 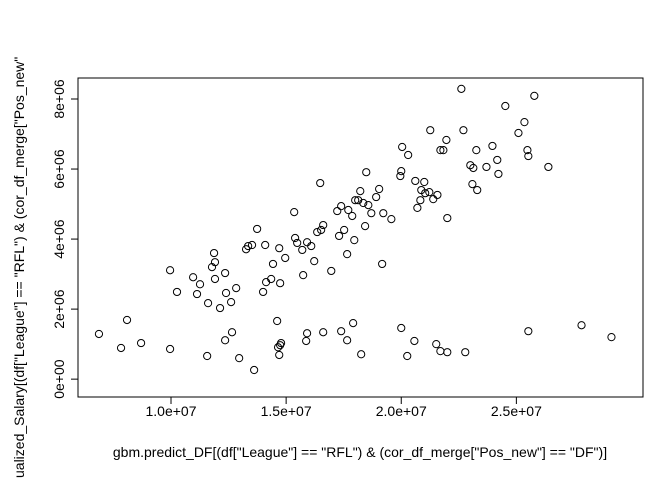 I want to click on x-tick-label: 1.5e+07, so click(x=286, y=411).